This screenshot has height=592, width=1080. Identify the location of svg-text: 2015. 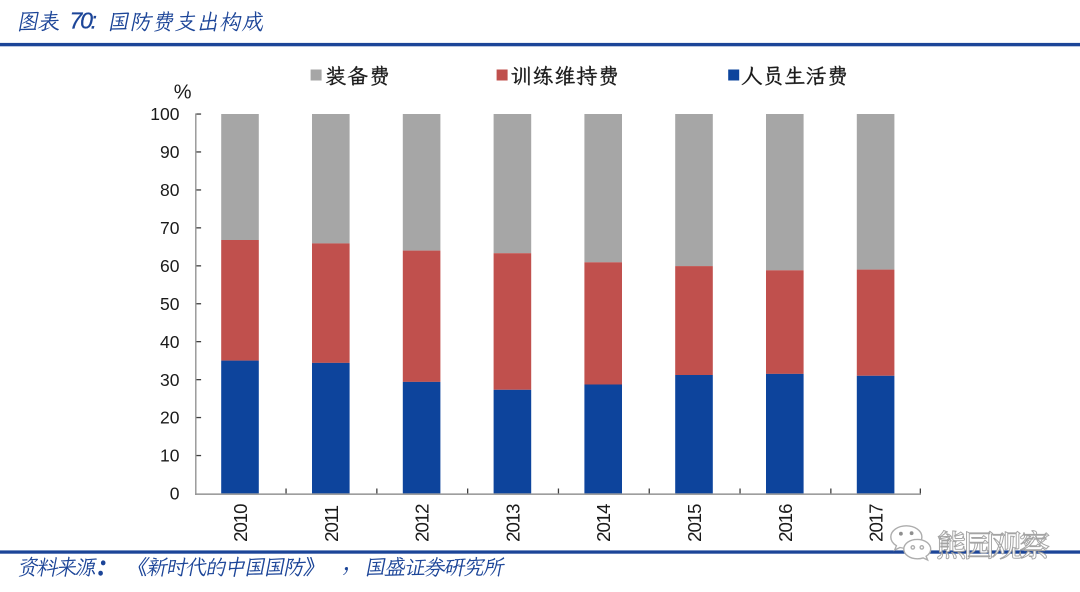
(694, 523).